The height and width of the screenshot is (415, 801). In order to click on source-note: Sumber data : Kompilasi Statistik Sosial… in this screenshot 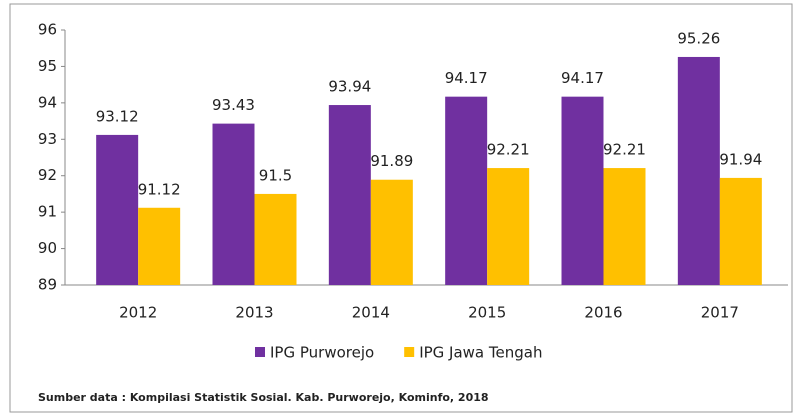, I will do `click(263, 397)`.